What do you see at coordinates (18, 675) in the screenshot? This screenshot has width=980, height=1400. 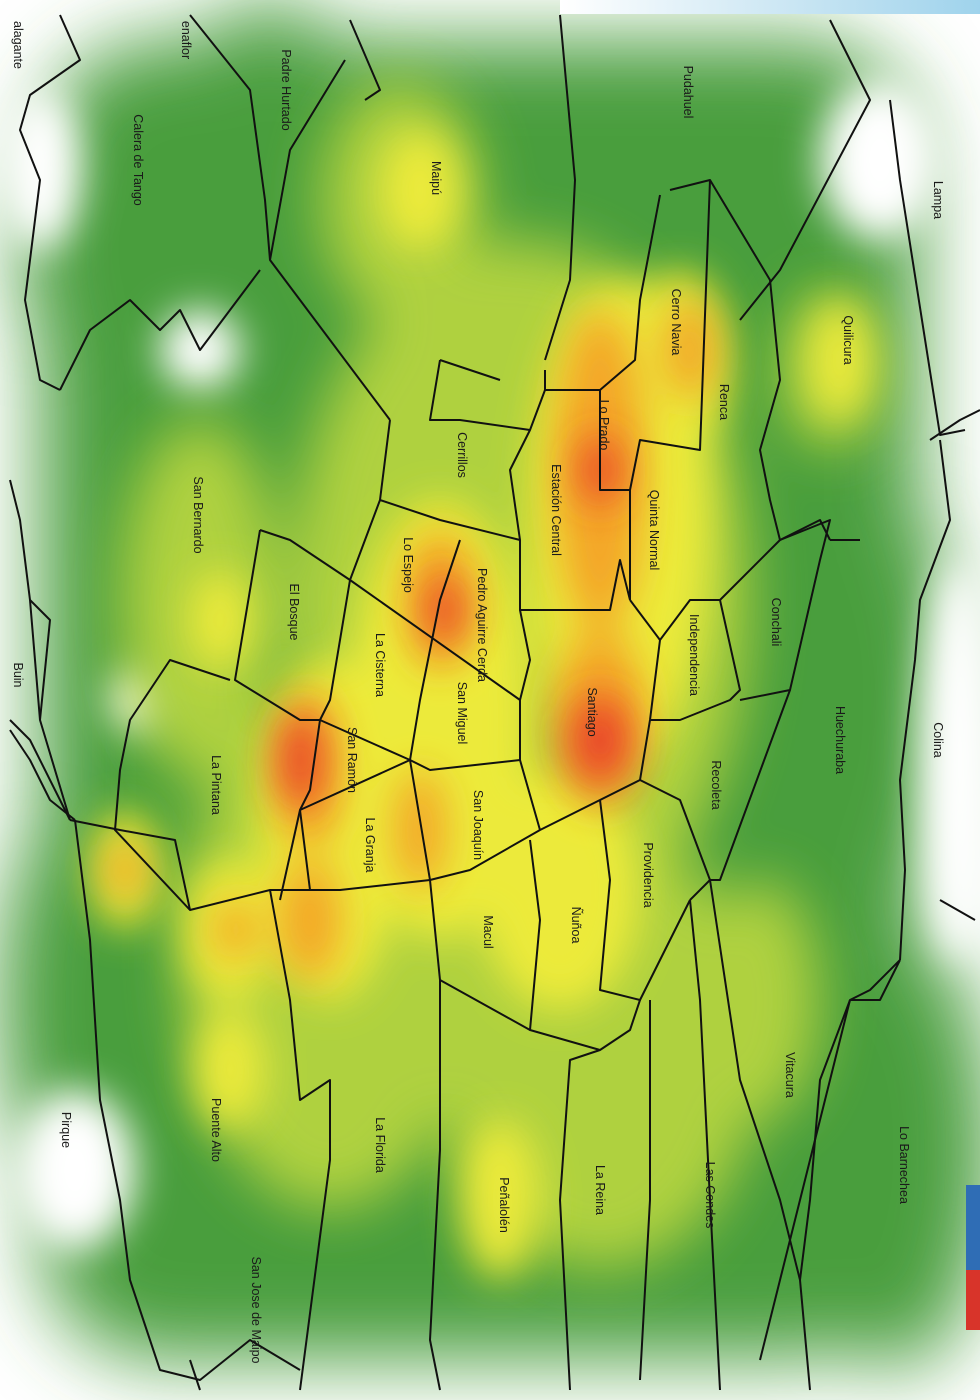 I see `label-buin: Buin` at bounding box center [18, 675].